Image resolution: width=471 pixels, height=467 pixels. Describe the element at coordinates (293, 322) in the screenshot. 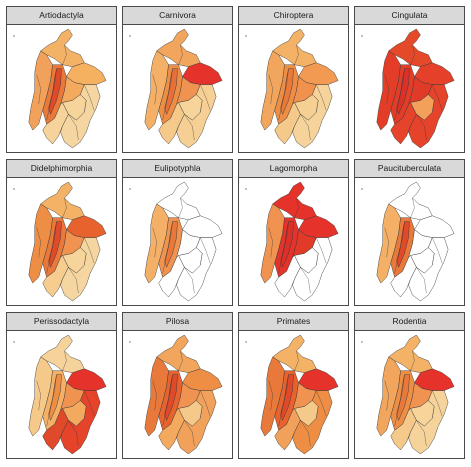

I see `facet-title: Primates` at that location.